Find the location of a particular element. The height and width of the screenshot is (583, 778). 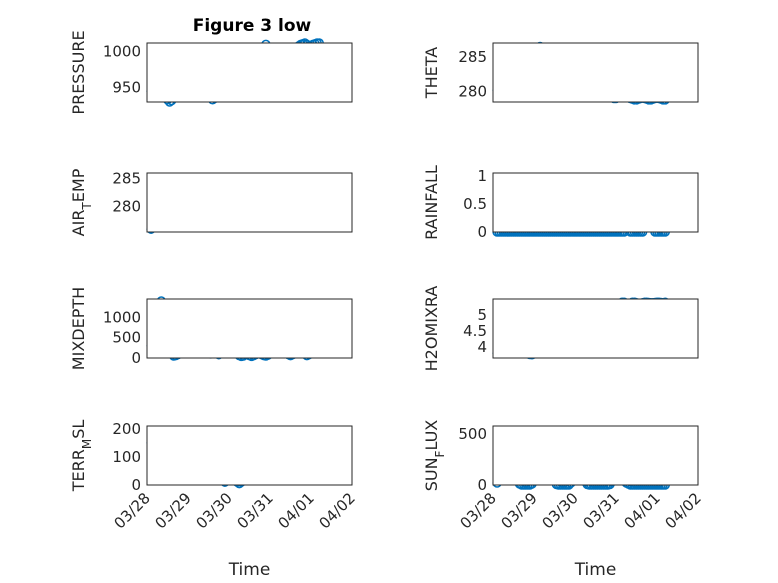

y-axis-label: AIRTEMP is located at coordinates (81, 202).